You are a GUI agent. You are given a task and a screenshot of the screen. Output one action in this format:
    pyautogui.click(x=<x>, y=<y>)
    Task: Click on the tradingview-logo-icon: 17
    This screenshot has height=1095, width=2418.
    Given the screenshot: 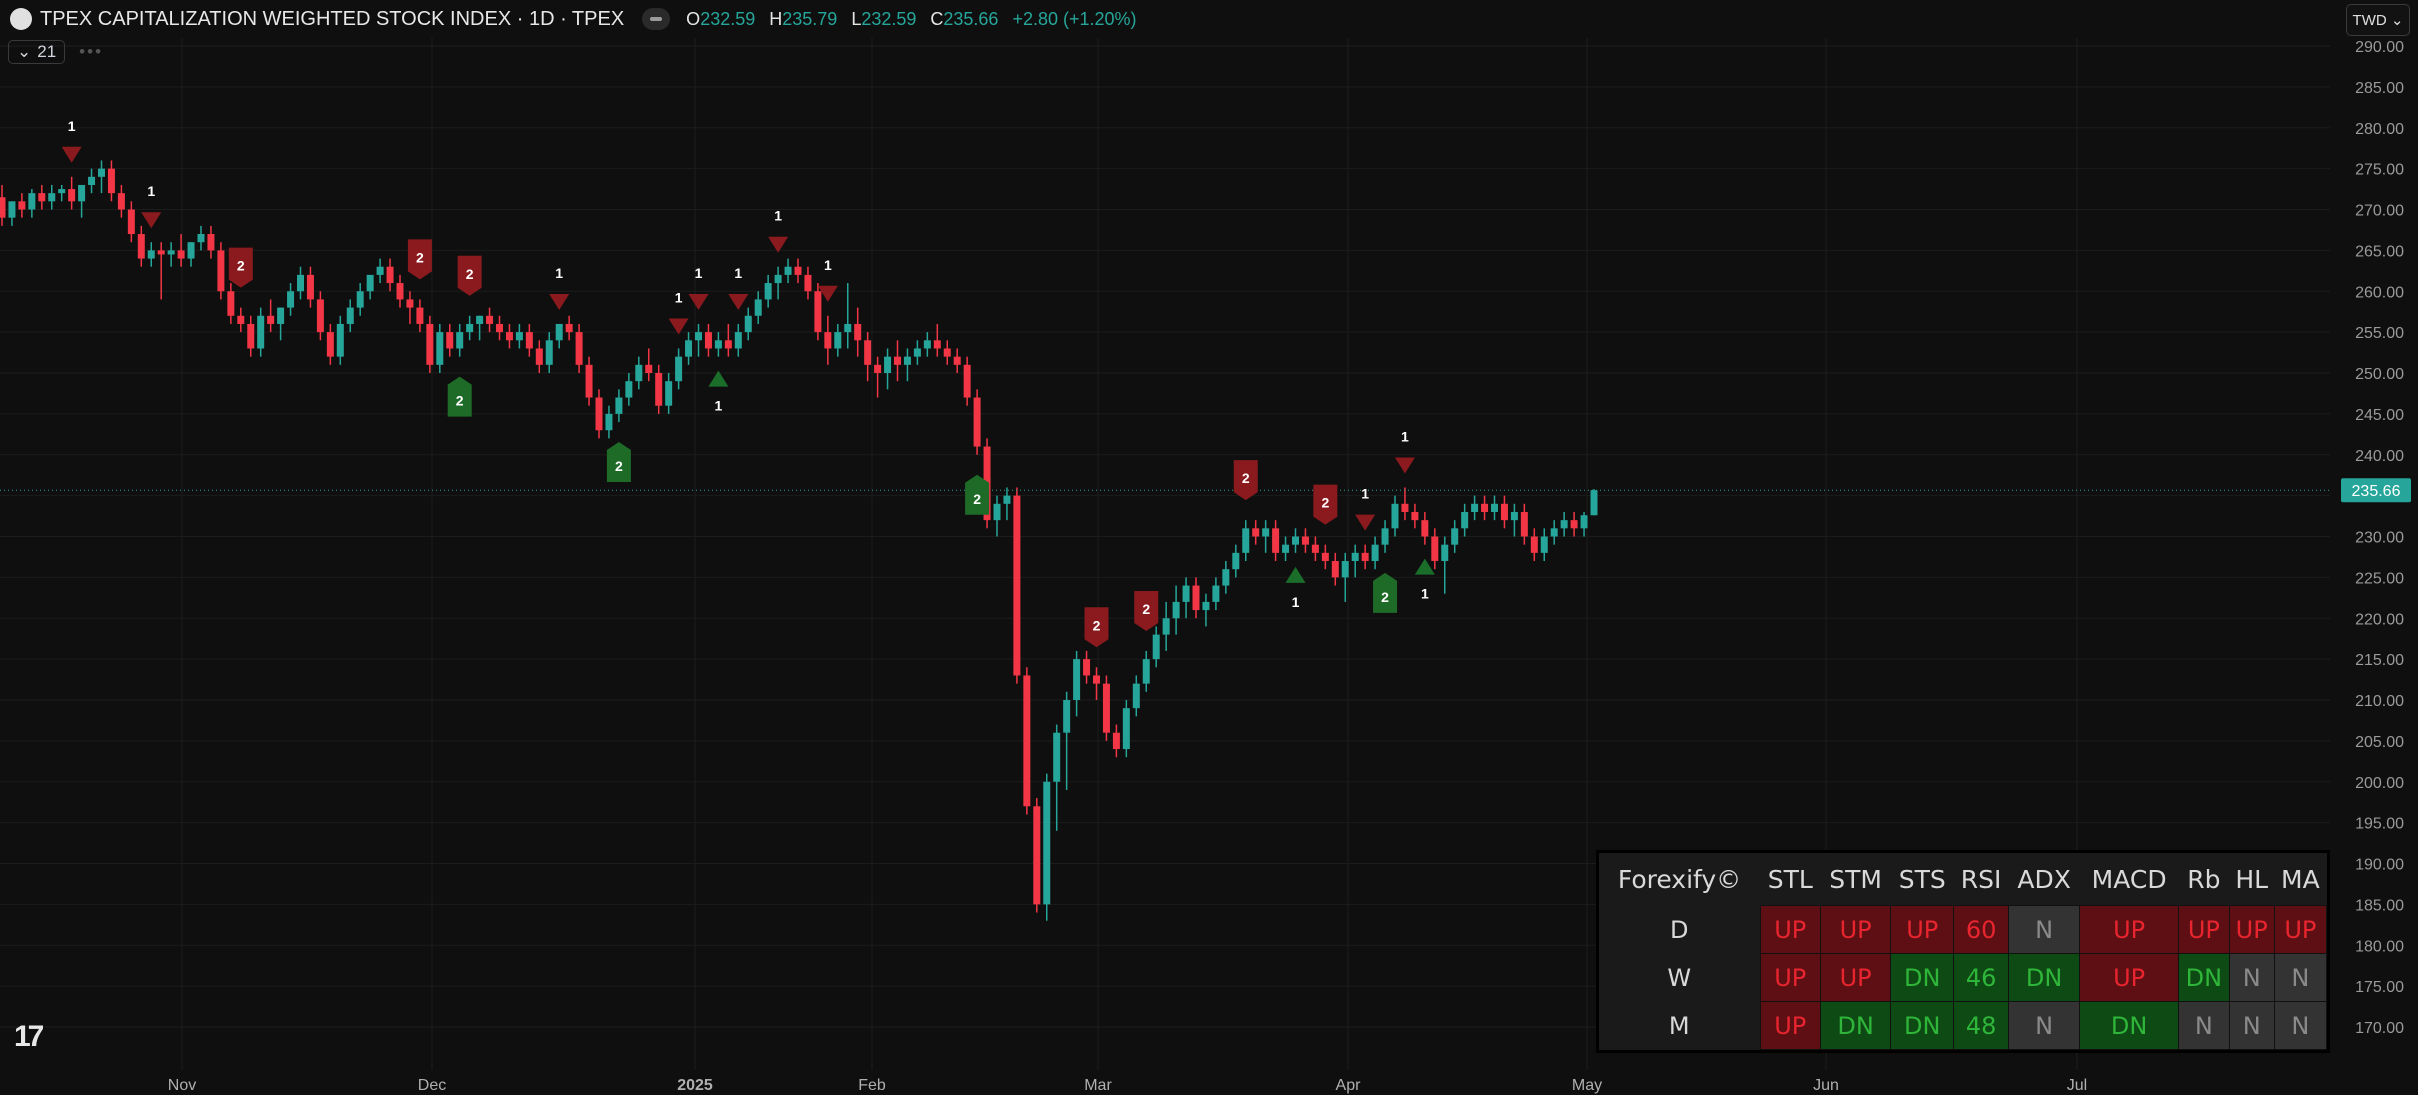 What is the action you would take?
    pyautogui.click(x=29, y=1036)
    